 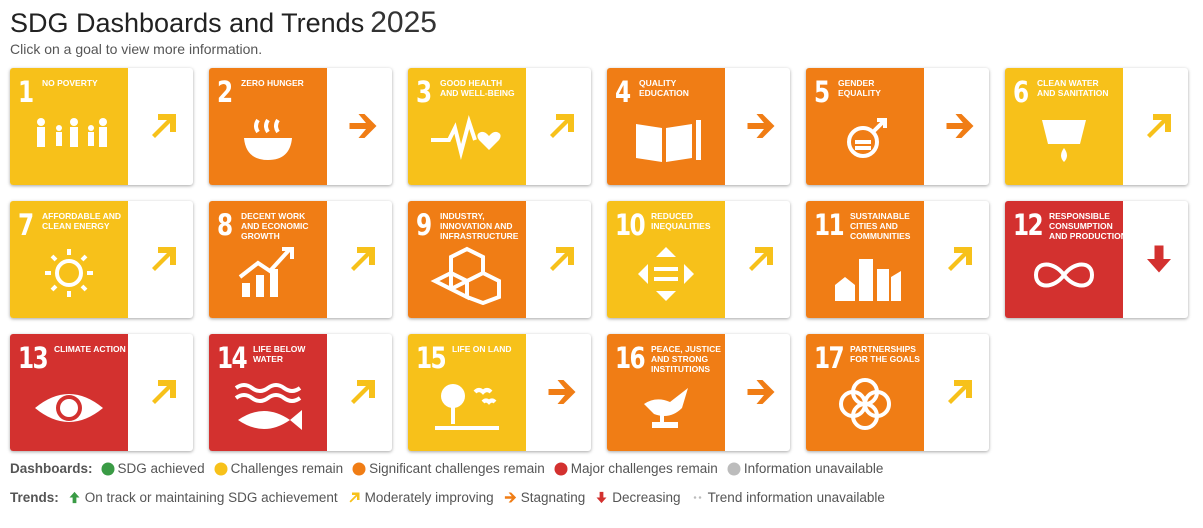 What do you see at coordinates (90, 349) in the screenshot?
I see `goal-label: CLIMATE ACTION` at bounding box center [90, 349].